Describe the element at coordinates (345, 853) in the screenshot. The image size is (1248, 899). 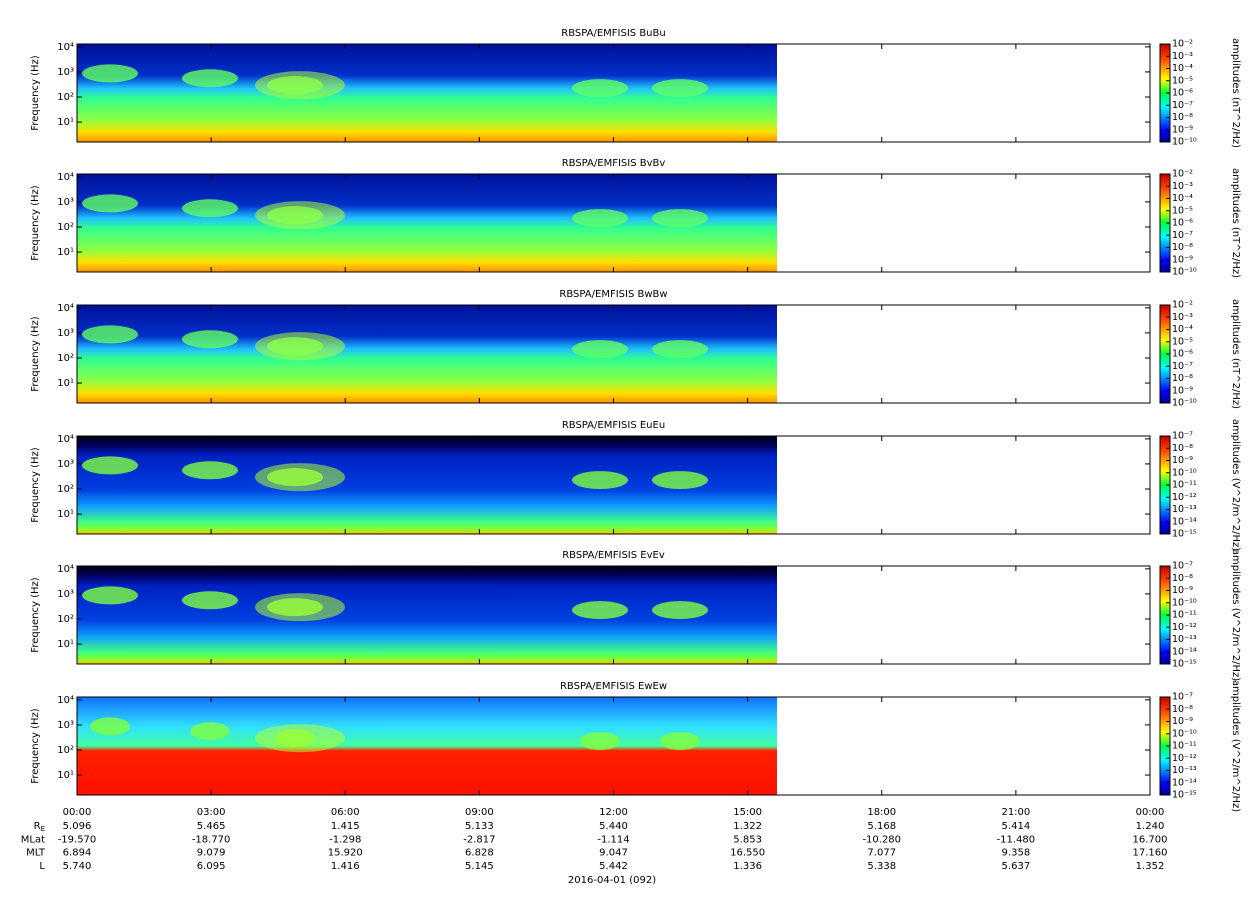
I see `ephemeris-value: 15.920` at that location.